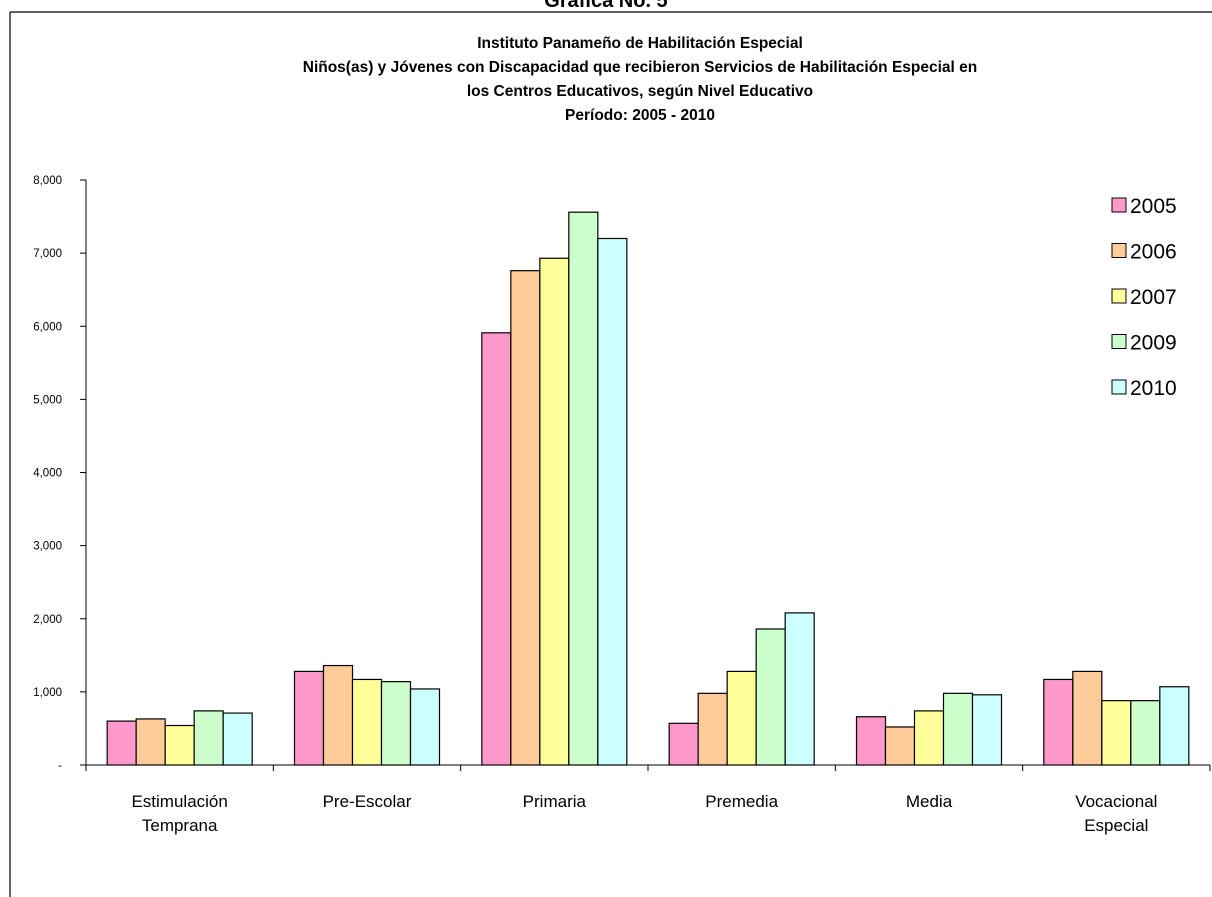 The image size is (1212, 897). Describe the element at coordinates (1119, 387) in the screenshot. I see `legend-swatch-2010` at that location.